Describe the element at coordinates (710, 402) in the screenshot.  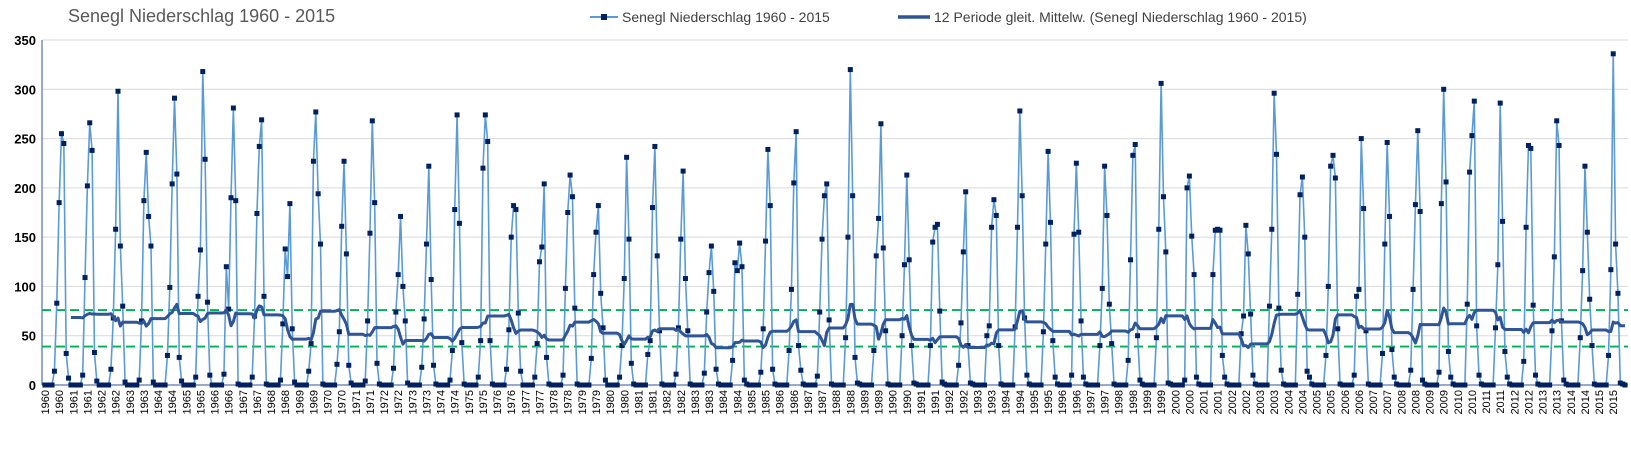
I see `x-tick-label: 1983` at that location.